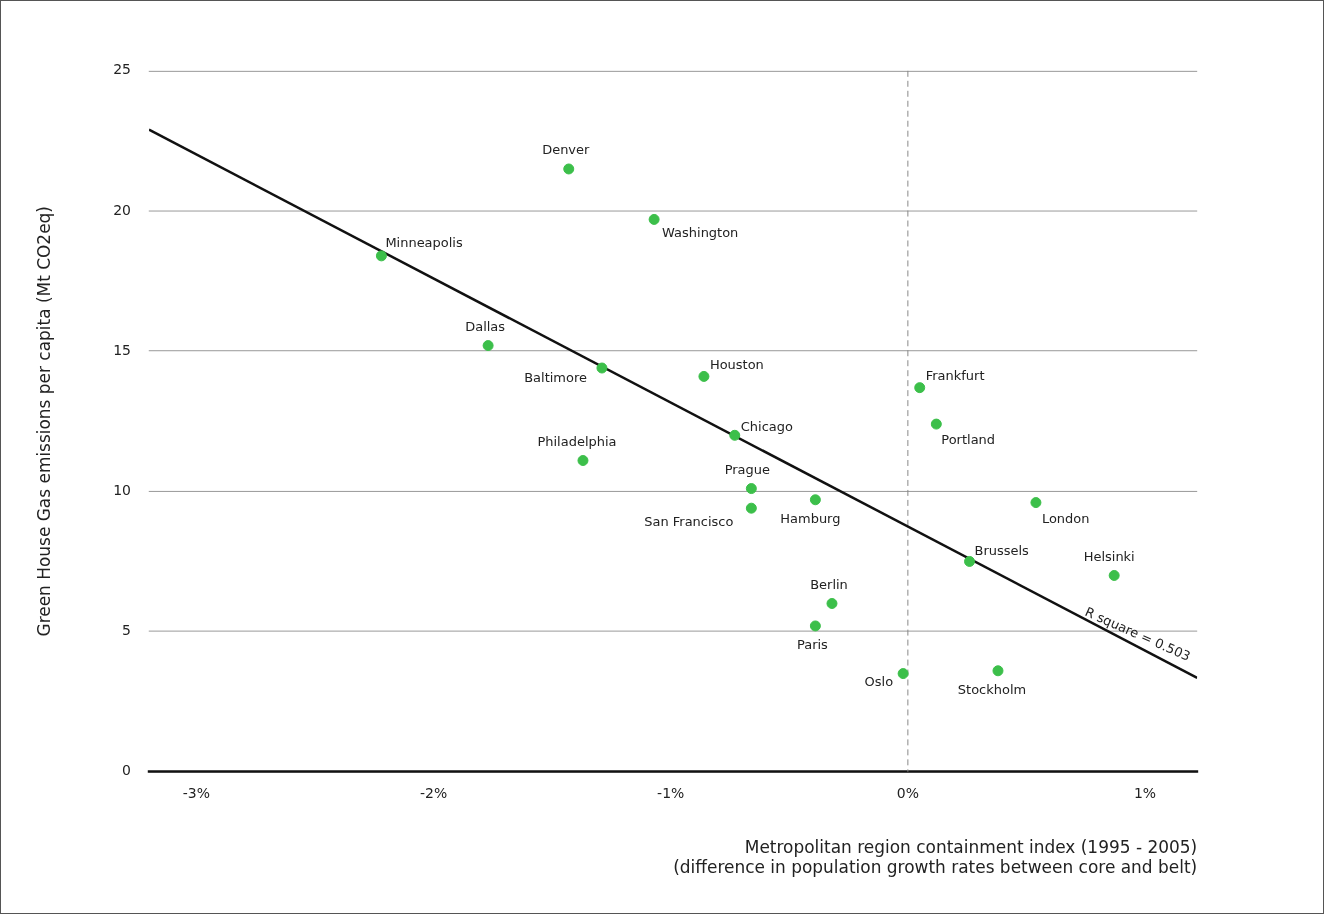  I want to click on annotation: Houston, so click(736, 364).